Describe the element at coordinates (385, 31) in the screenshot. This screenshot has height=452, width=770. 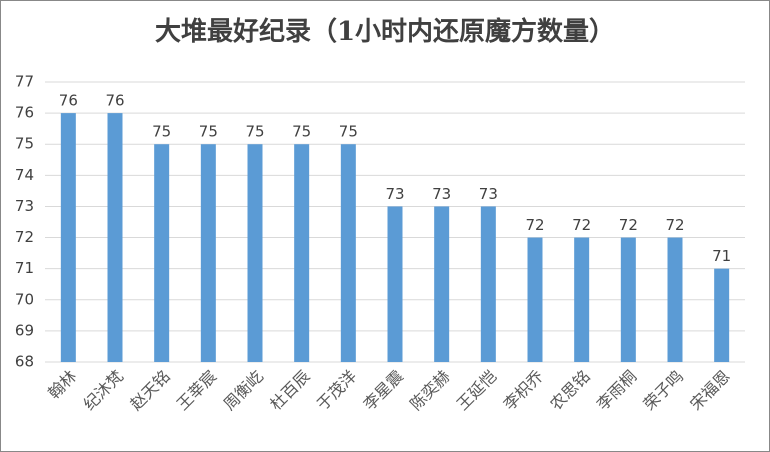
I see `chart-title: 大堆最好纪录（1小时内还原魔方数量）` at that location.